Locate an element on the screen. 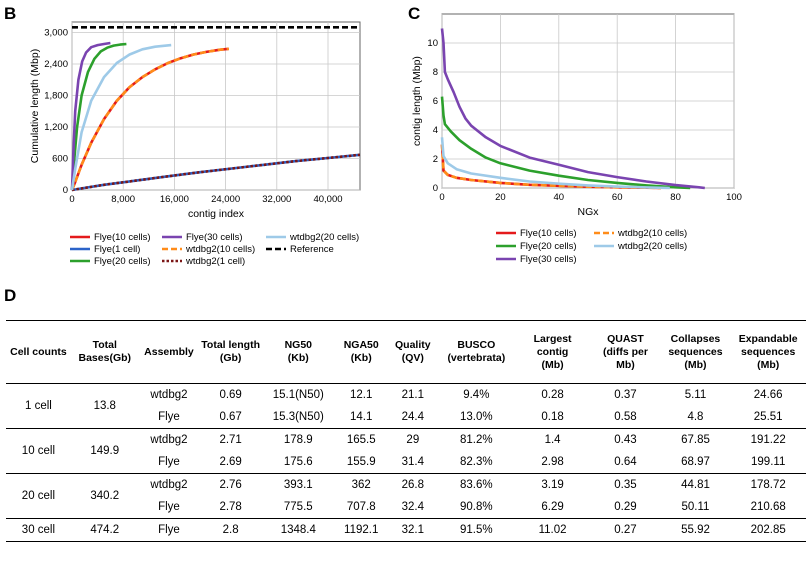  total-bases: 340.2 is located at coordinates (104, 496).